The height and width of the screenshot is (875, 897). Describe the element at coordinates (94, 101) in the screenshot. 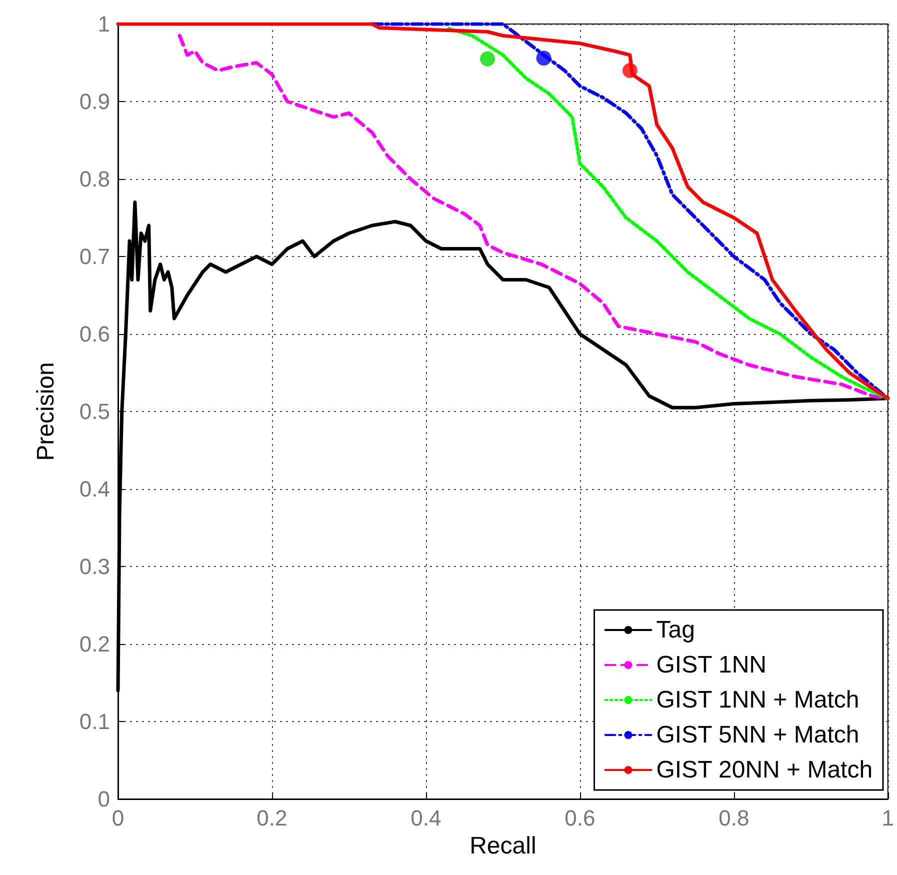

I see `y-tick-label: 0.9` at that location.